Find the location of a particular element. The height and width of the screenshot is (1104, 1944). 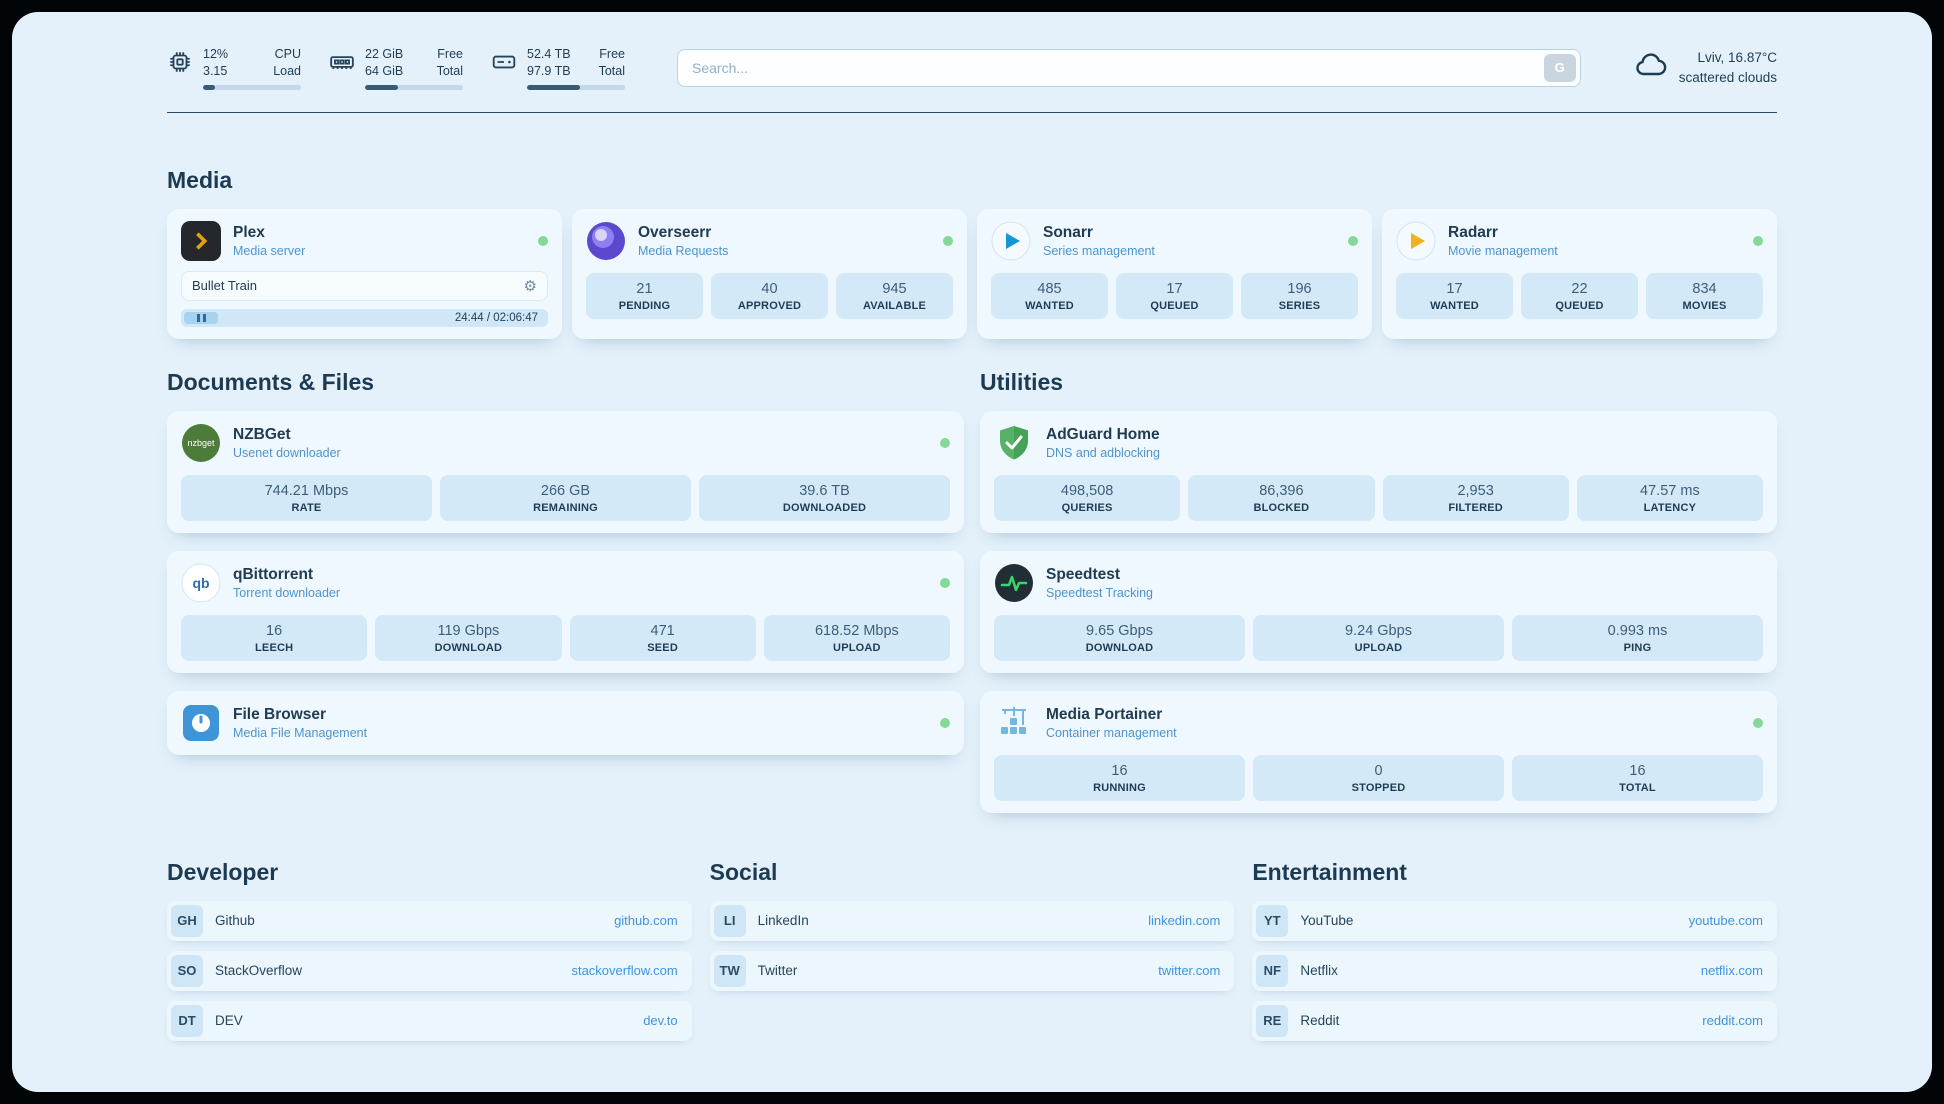

youtube-icon: YT is located at coordinates (1272, 920).